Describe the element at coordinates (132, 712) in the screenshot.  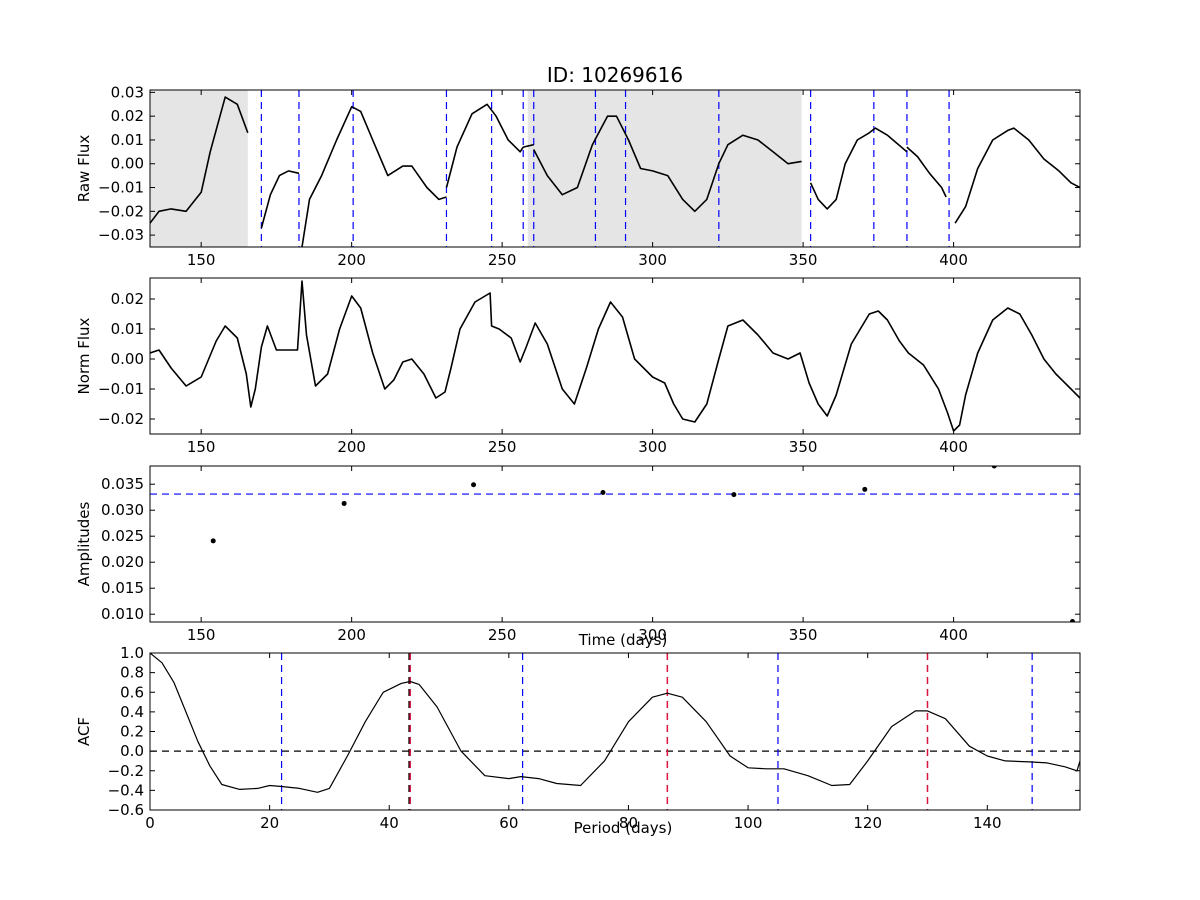
I see `y-tick-label: 0.4` at that location.